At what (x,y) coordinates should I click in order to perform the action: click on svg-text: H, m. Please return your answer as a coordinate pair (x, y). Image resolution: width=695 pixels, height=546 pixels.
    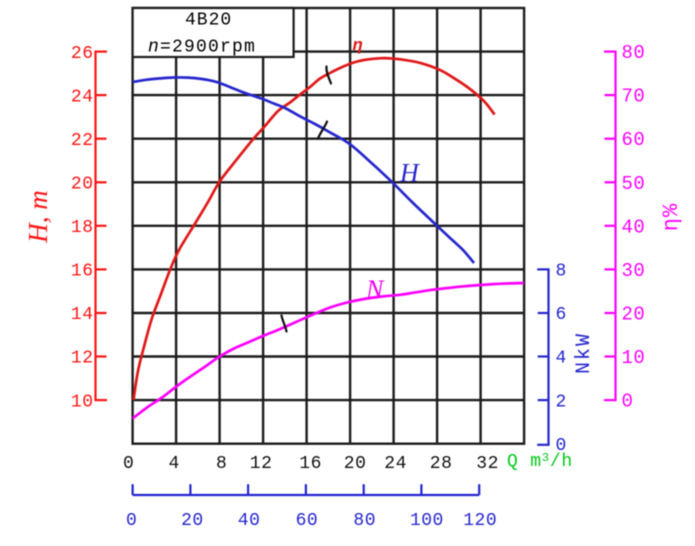
    Looking at the image, I should click on (38, 217).